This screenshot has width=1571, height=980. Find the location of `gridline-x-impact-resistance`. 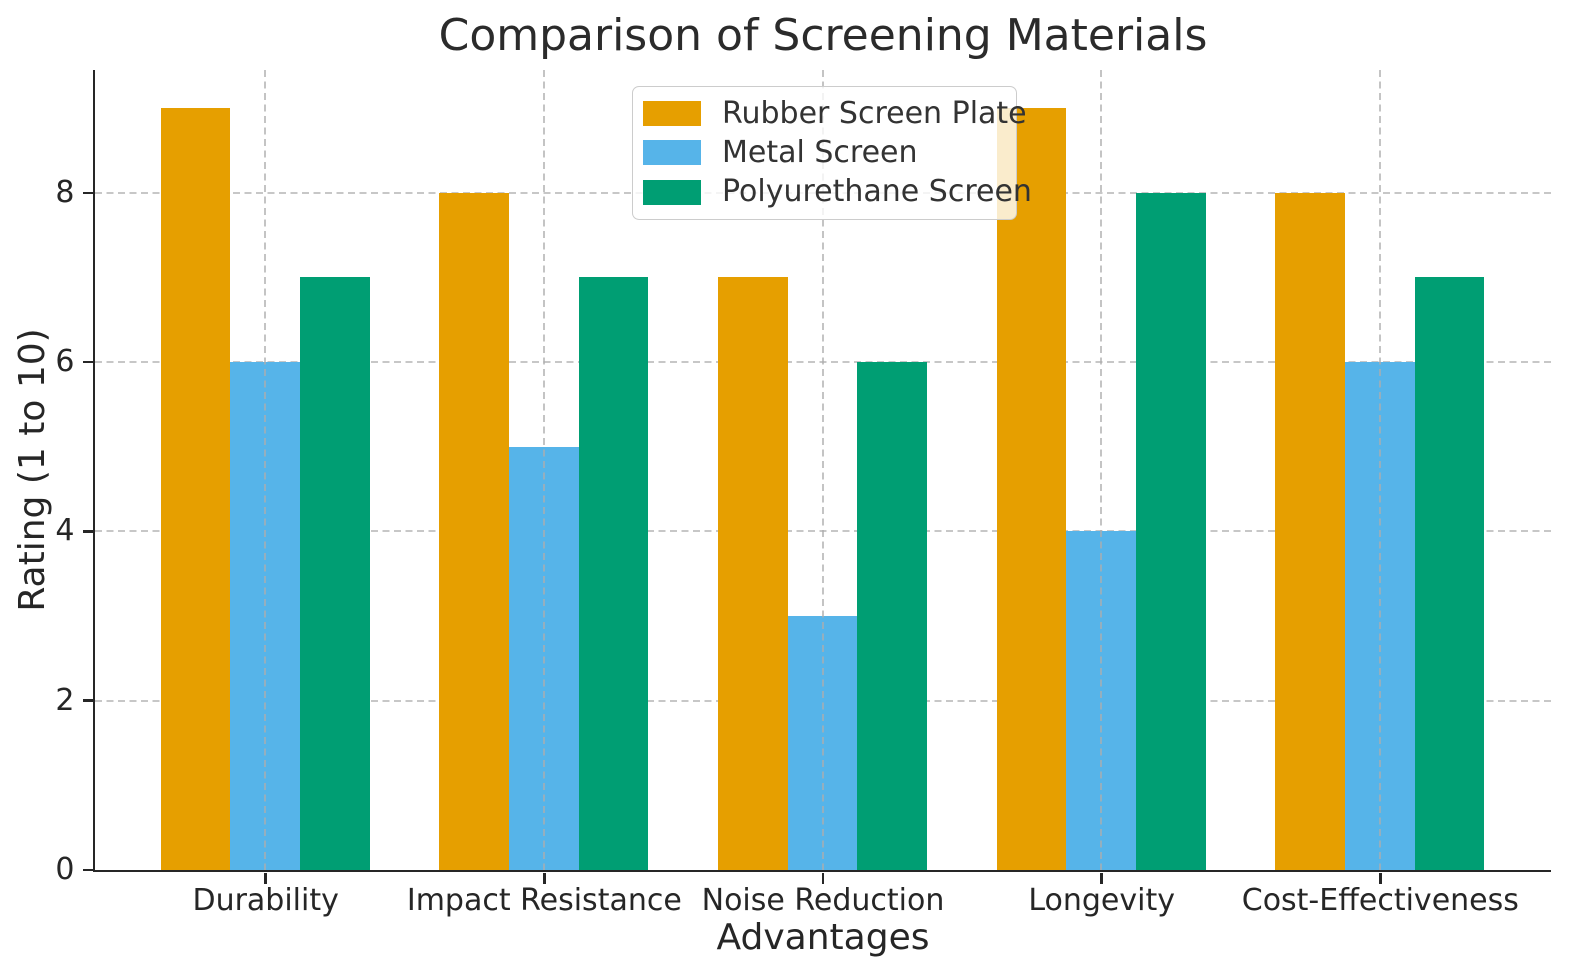

gridline-x-impact-resistance is located at coordinates (543, 470).